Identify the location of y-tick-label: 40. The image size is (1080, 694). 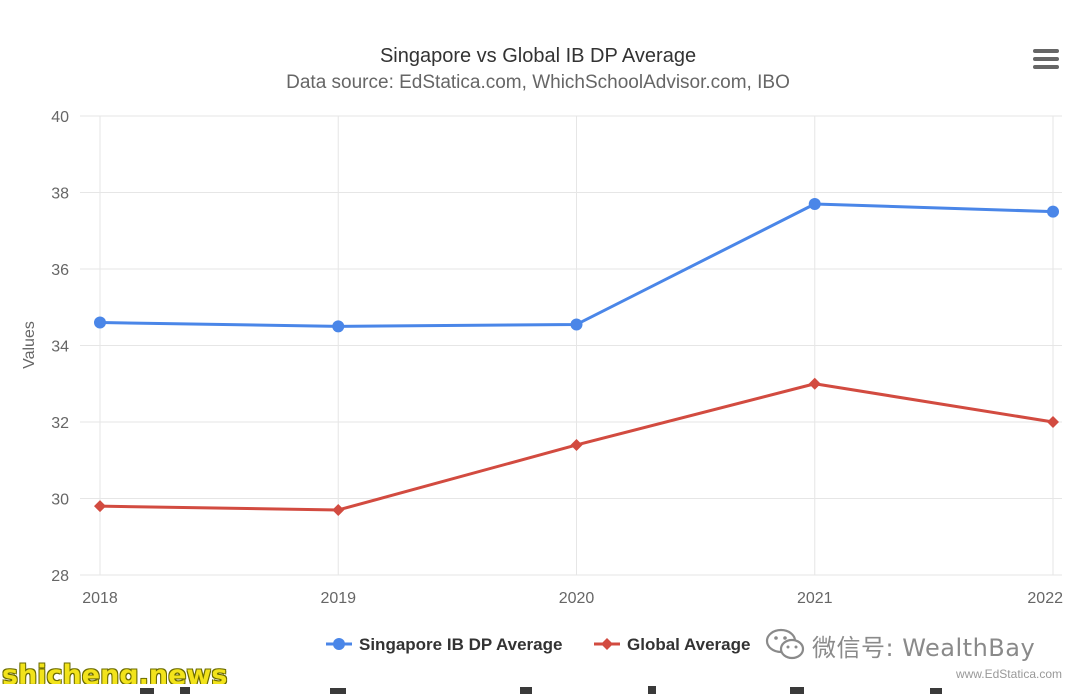
(60, 117).